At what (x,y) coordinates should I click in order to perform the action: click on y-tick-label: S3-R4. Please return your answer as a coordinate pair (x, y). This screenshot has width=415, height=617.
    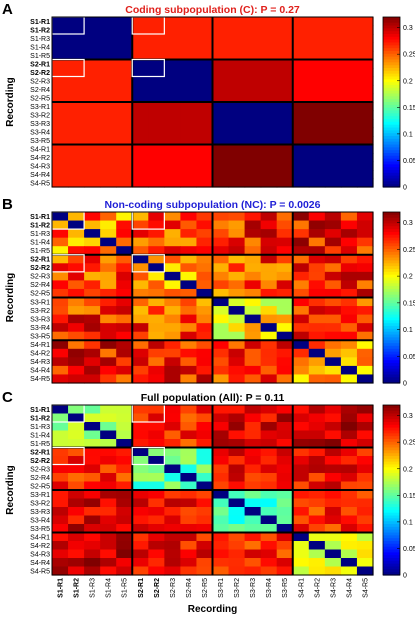
    Looking at the image, I should click on (40, 520).